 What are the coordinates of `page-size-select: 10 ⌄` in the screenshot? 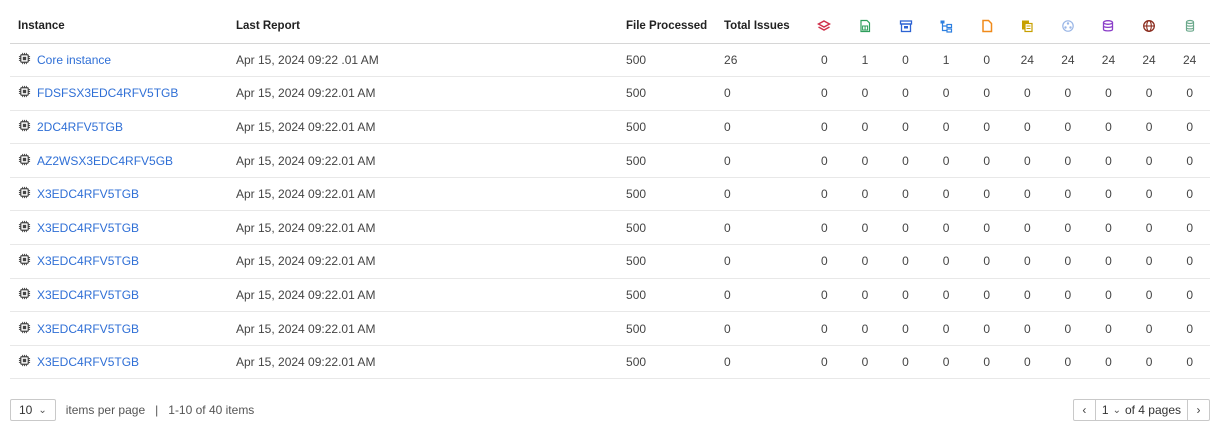 It's located at (33, 410).